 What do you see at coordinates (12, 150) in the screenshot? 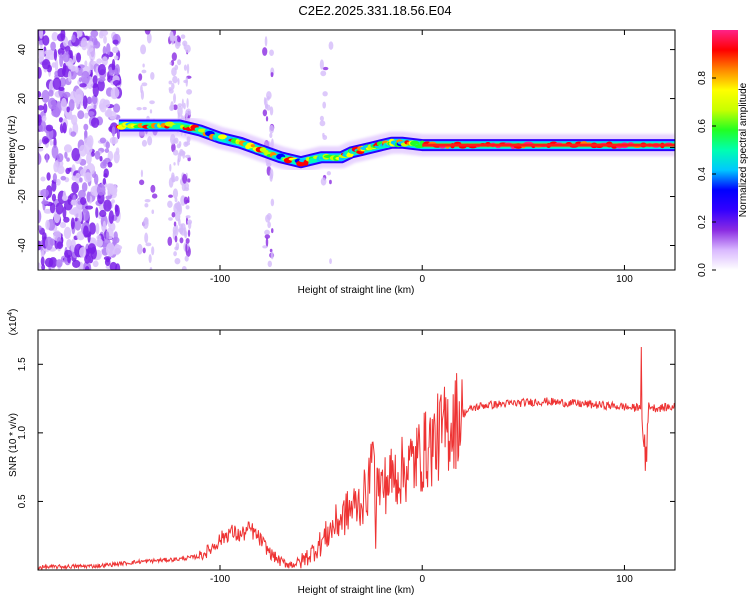
I see `spectrogram-y-label: Frequency (Hz)` at bounding box center [12, 150].